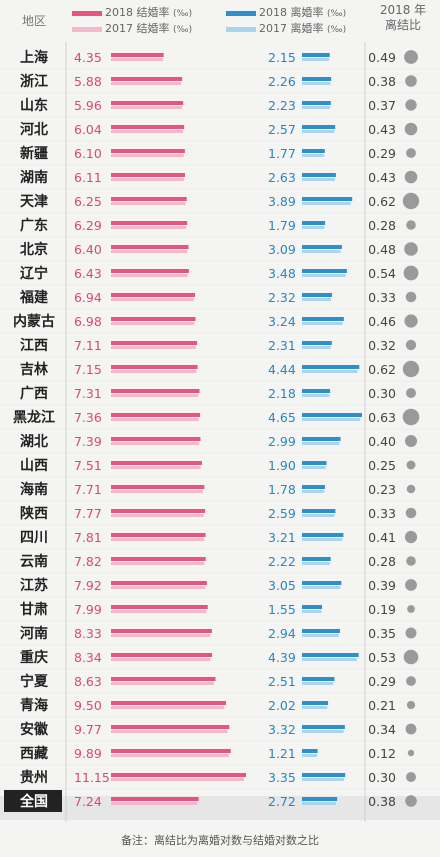  I want to click on divorce-rate-value: 2.63, so click(282, 177).